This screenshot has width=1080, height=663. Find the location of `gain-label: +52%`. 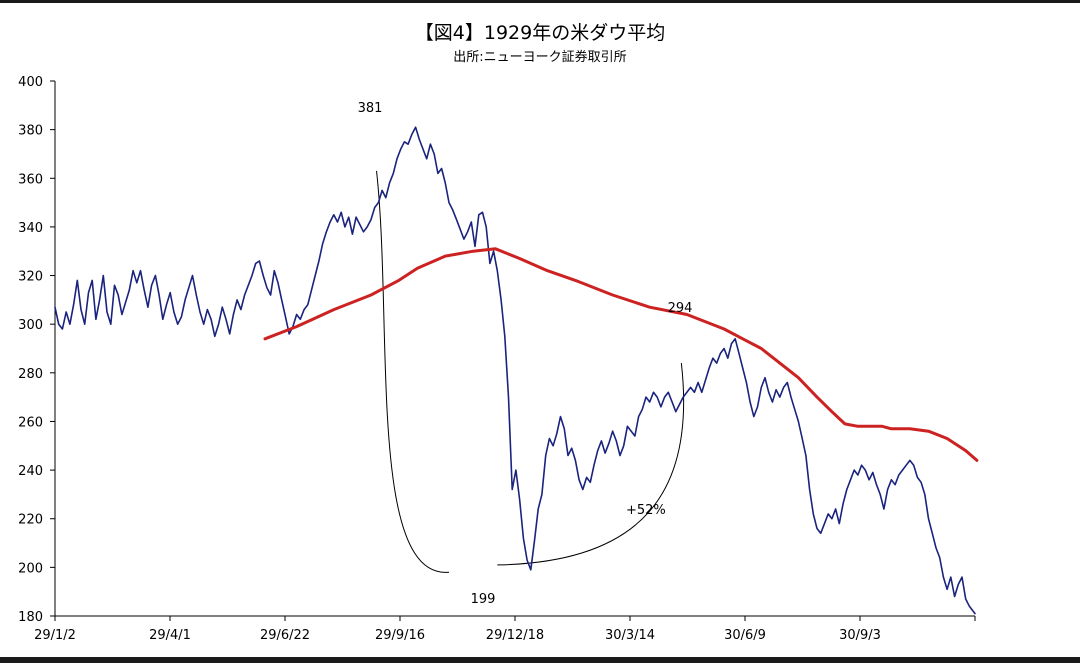

gain-label: +52% is located at coordinates (646, 510).